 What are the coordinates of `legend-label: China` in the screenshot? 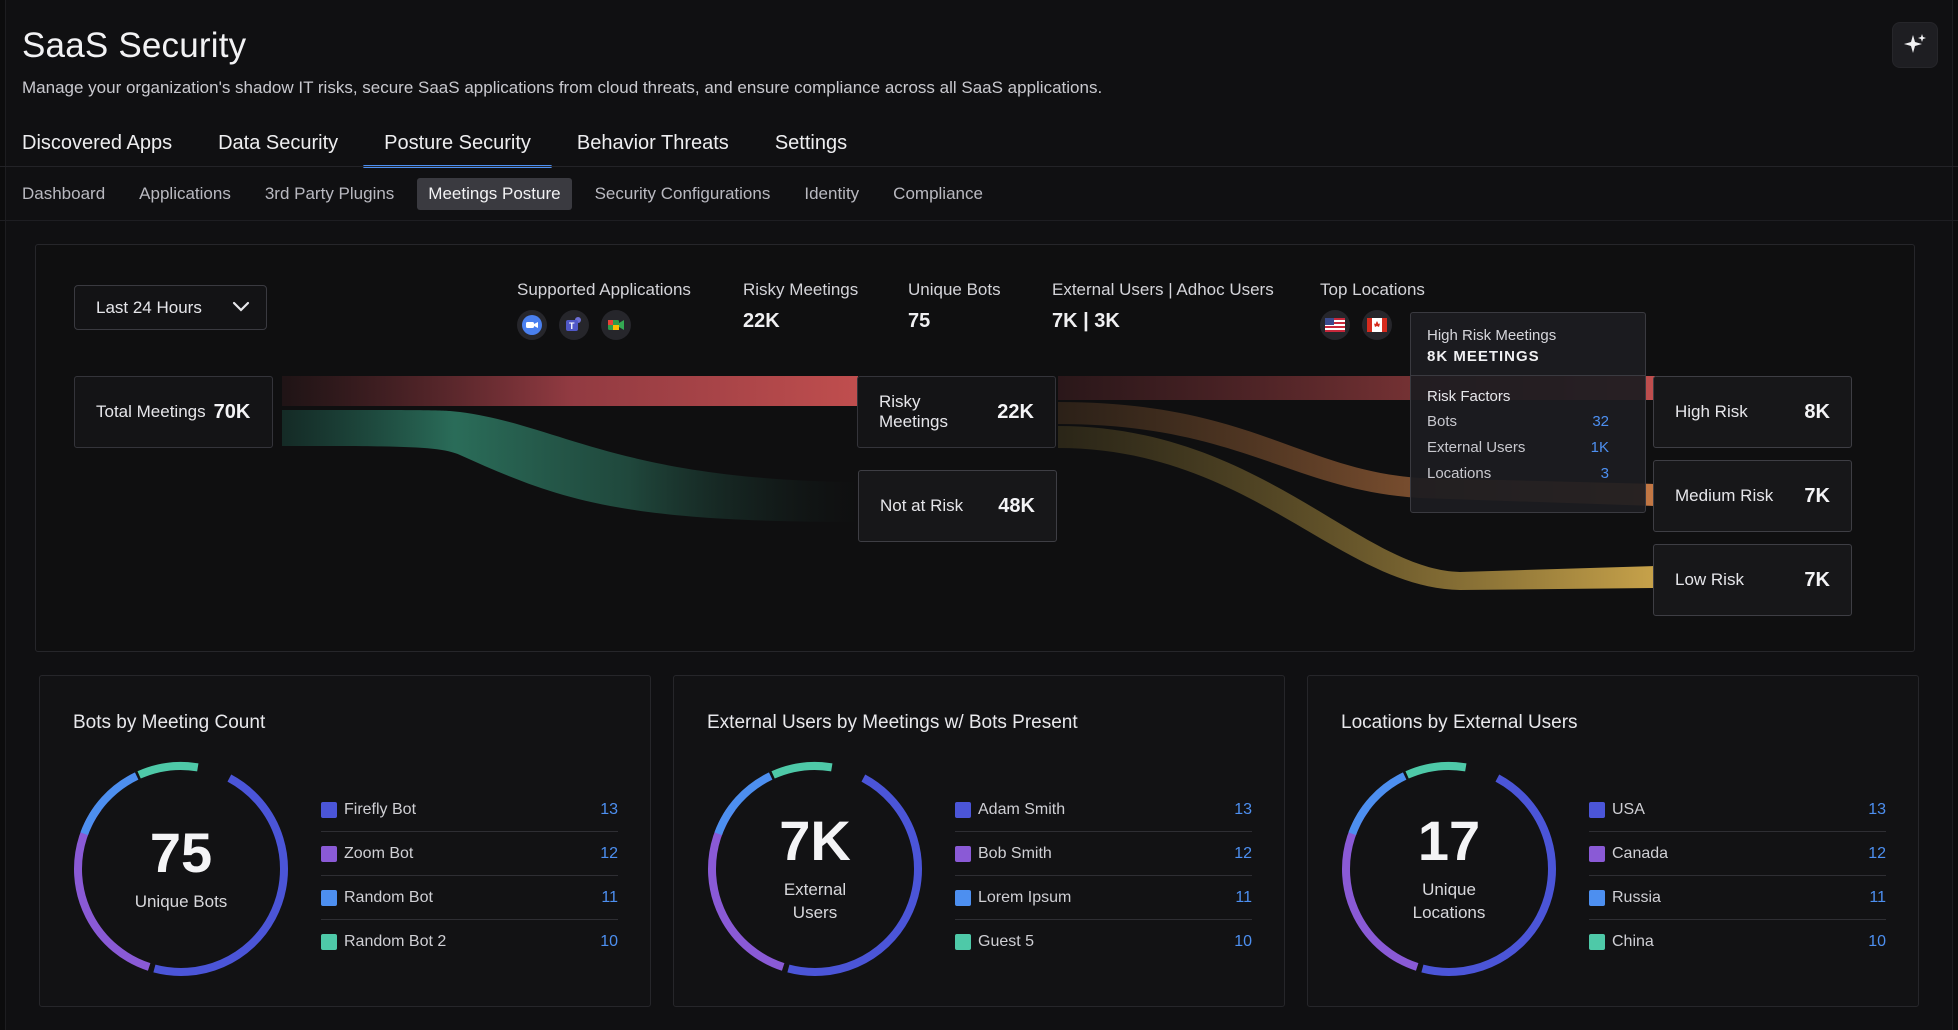 It's located at (1633, 941).